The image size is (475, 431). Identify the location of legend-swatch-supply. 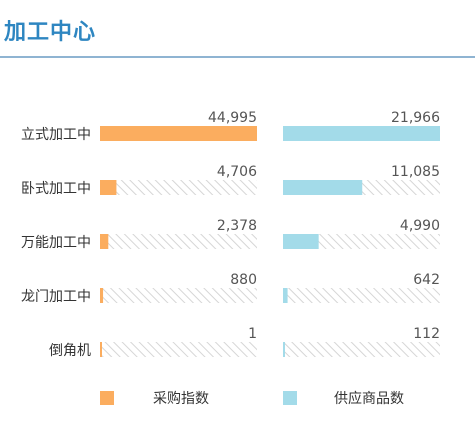
(290, 398).